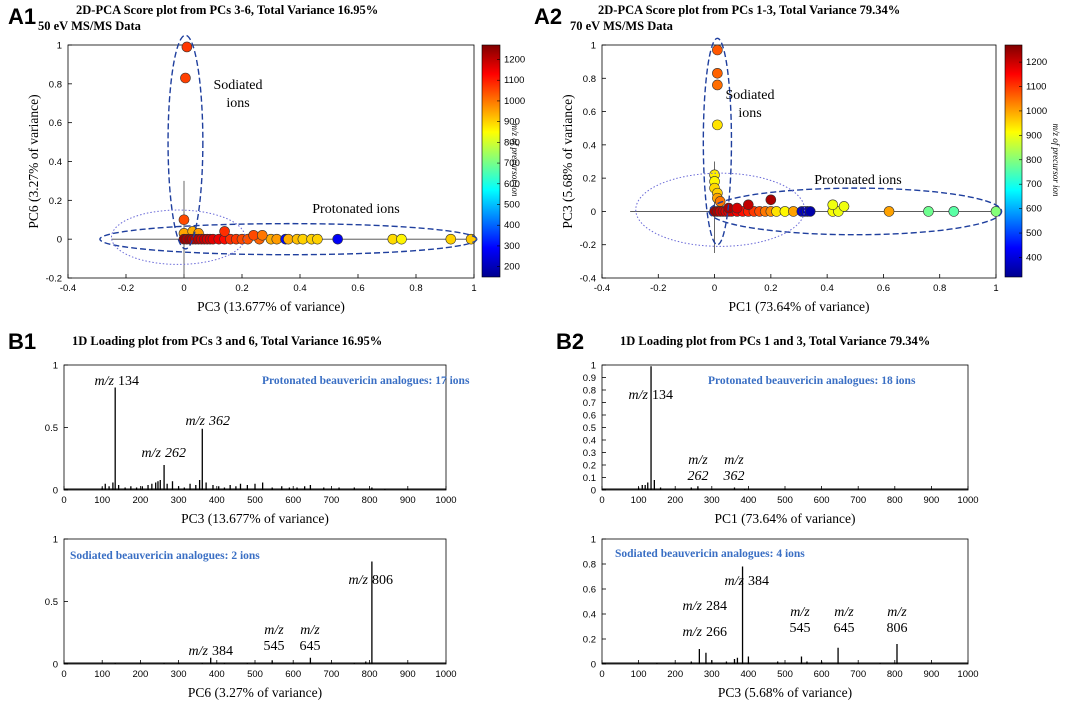  Describe the element at coordinates (589, 478) in the screenshot. I see `y-tick-label: 0.1` at that location.